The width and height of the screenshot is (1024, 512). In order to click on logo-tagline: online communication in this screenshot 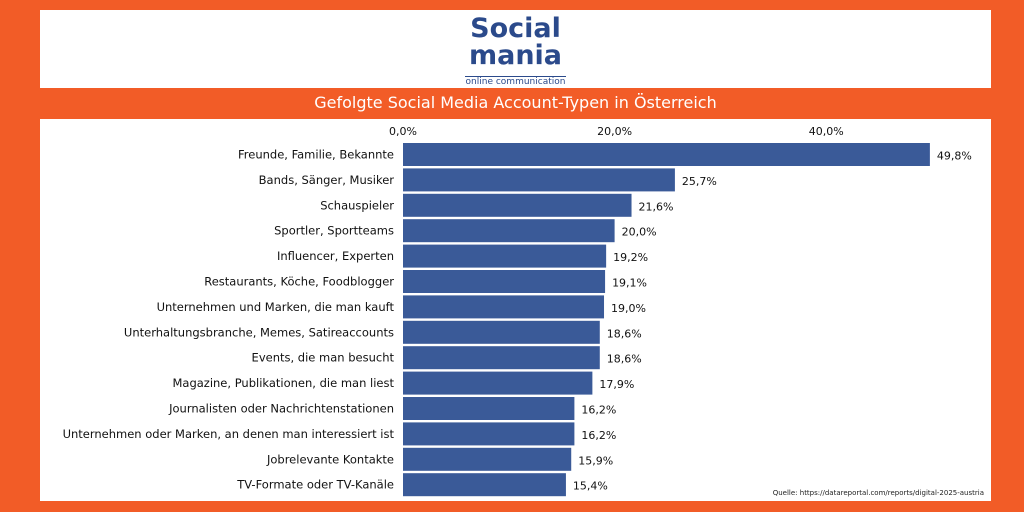, I will do `click(515, 81)`.